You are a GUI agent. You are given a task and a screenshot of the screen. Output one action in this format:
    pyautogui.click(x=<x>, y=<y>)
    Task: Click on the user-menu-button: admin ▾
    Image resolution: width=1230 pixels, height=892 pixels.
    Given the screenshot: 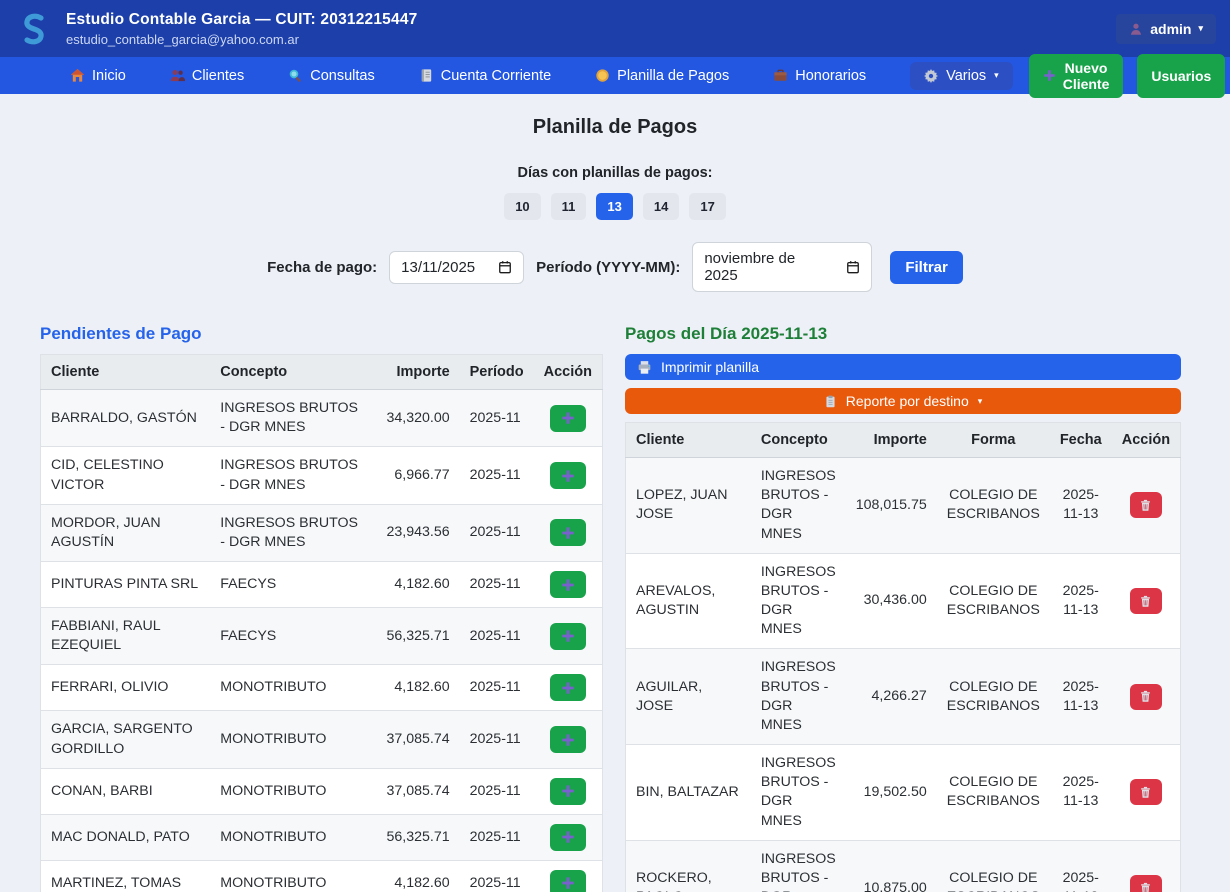 What is the action you would take?
    pyautogui.click(x=1166, y=28)
    